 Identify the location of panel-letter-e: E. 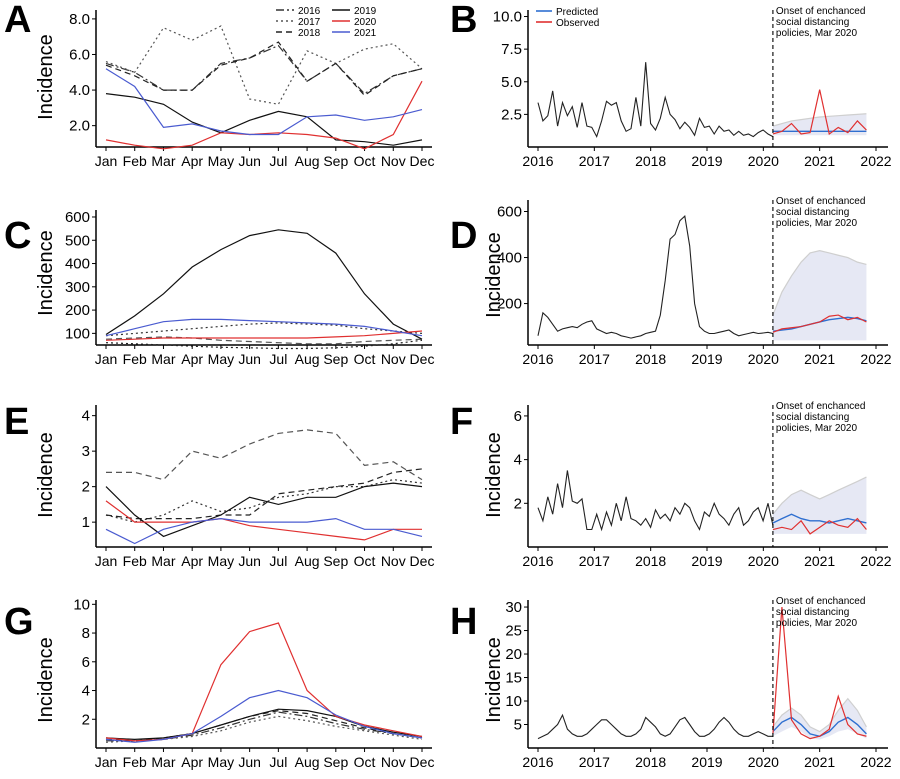
(16, 422).